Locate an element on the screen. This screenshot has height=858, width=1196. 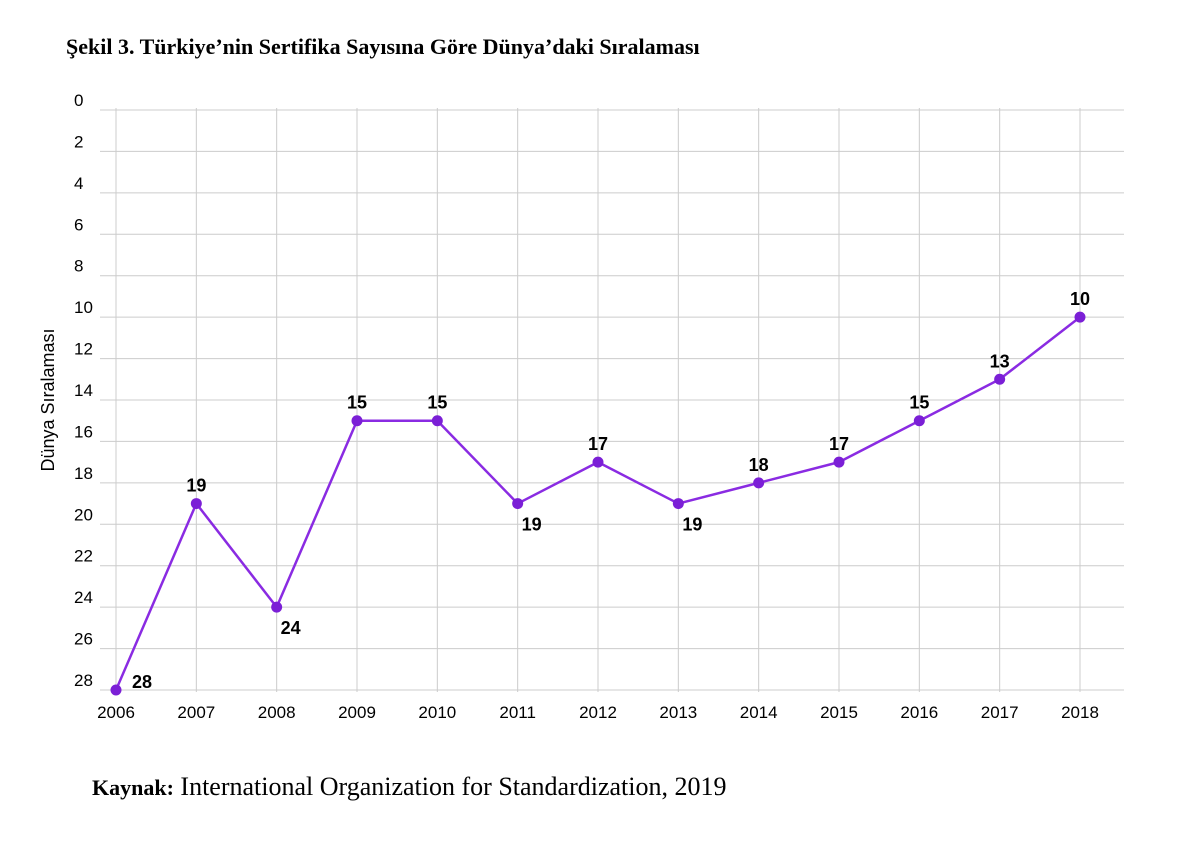
y-tick-label: 10 is located at coordinates (83, 307).